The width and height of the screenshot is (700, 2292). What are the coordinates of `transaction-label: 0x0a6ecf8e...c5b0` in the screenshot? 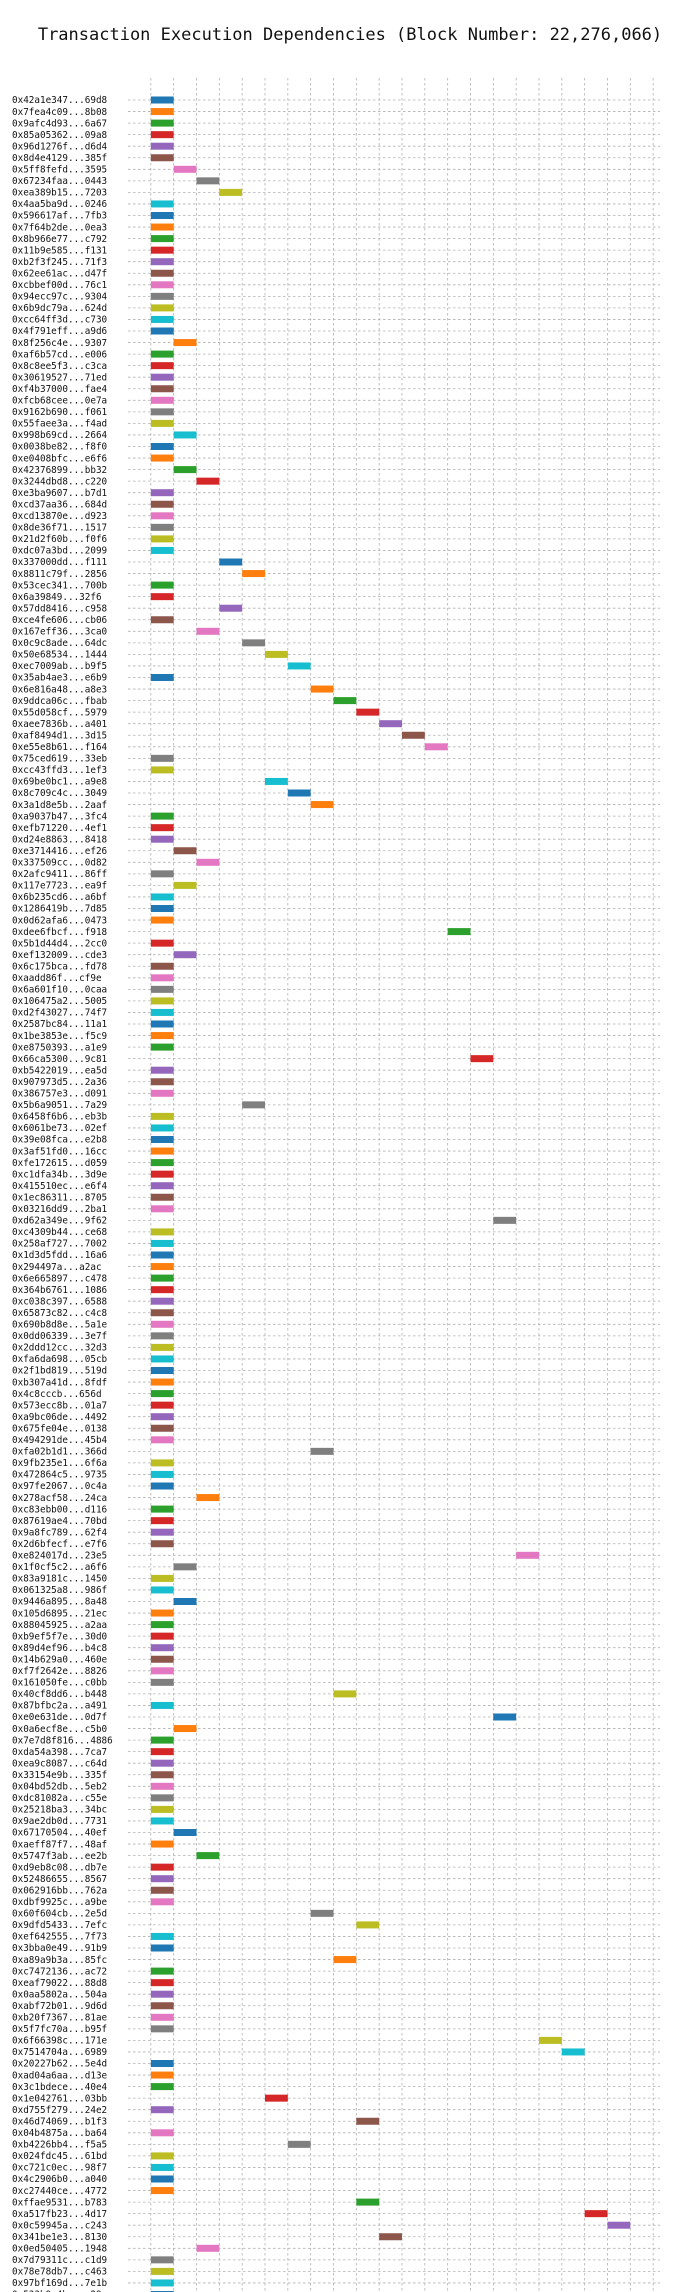 It's located at (59, 1729).